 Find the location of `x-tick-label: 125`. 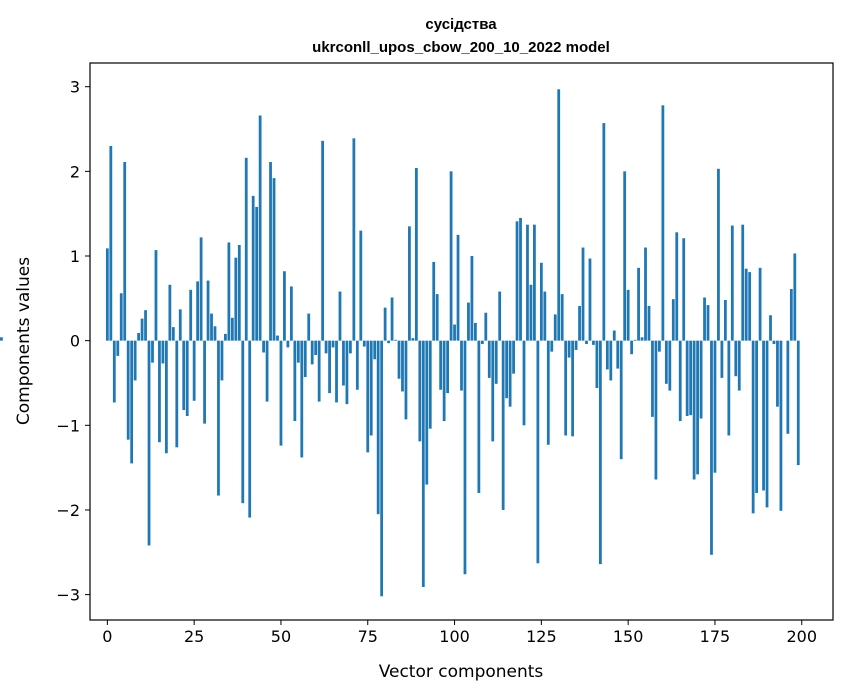

x-tick-label: 125 is located at coordinates (541, 636).